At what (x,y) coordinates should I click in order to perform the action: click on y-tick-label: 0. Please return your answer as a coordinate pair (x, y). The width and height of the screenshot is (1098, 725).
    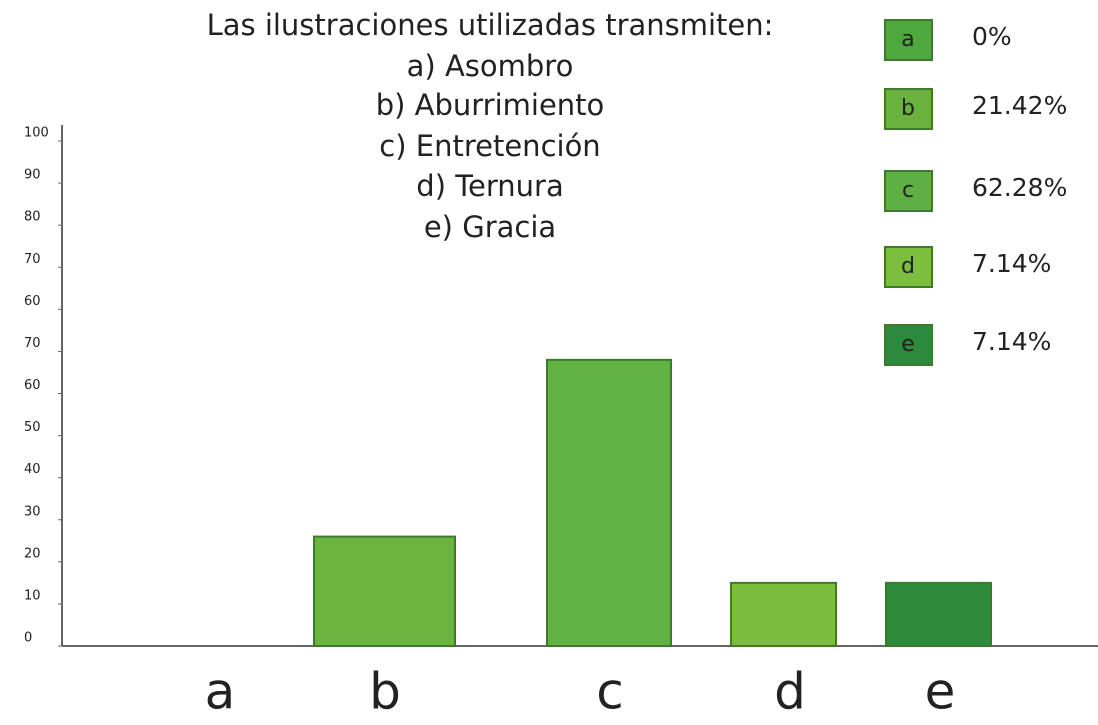
    Looking at the image, I should click on (28, 638).